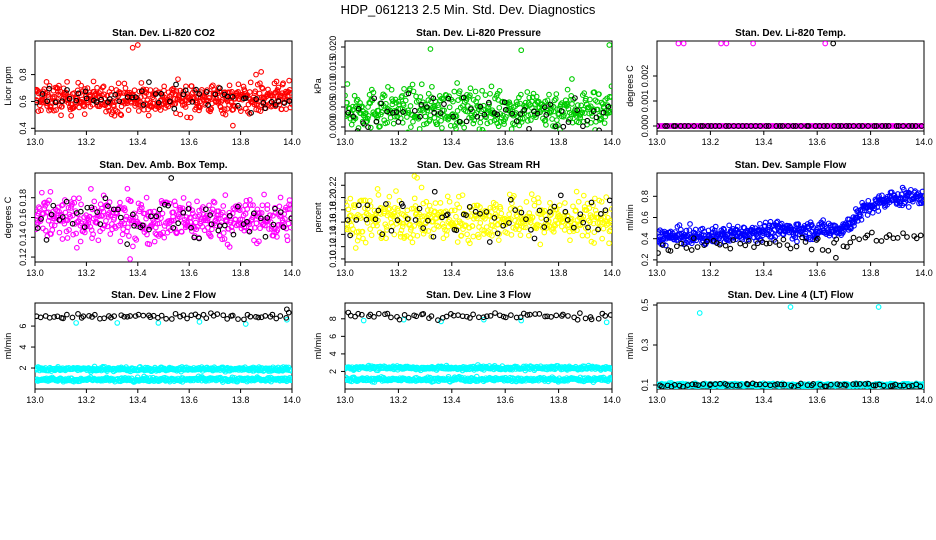 This screenshot has height=540, width=936. What do you see at coordinates (478, 33) in the screenshot?
I see `panel-title: Stan. Dev. Li-820 Pressure` at bounding box center [478, 33].